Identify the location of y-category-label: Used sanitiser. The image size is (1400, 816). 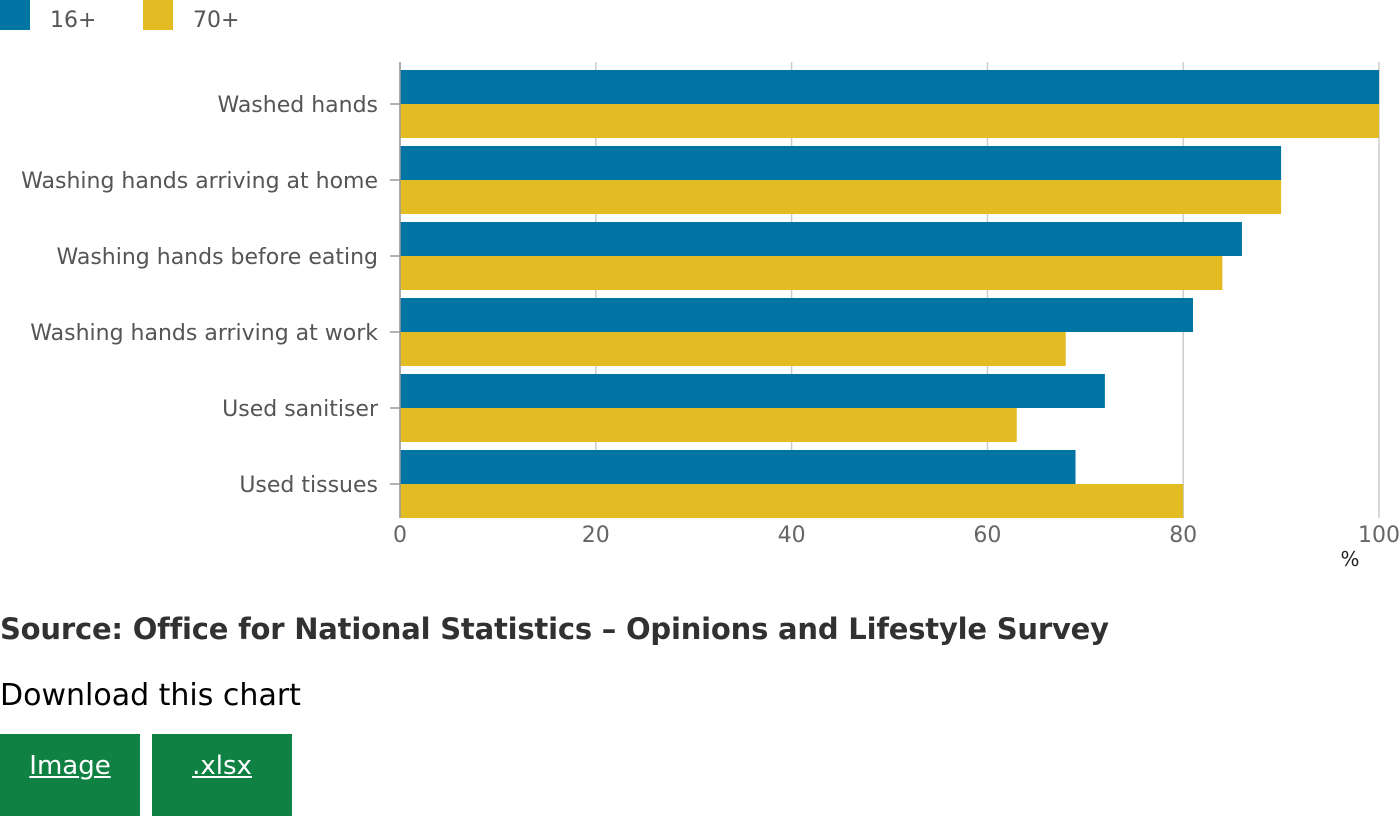
(300, 409).